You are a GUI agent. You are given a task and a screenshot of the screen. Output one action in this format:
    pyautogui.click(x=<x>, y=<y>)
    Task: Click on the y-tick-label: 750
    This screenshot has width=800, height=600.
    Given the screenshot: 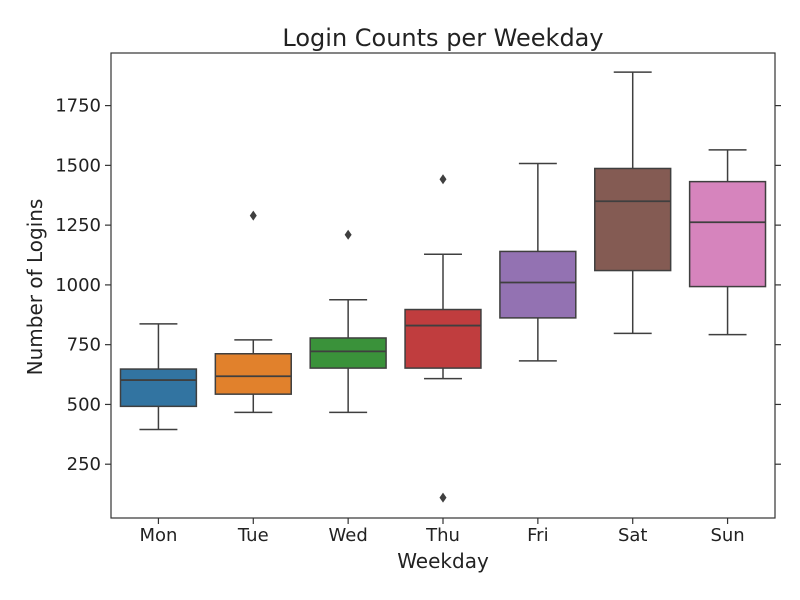 What is the action you would take?
    pyautogui.click(x=84, y=345)
    